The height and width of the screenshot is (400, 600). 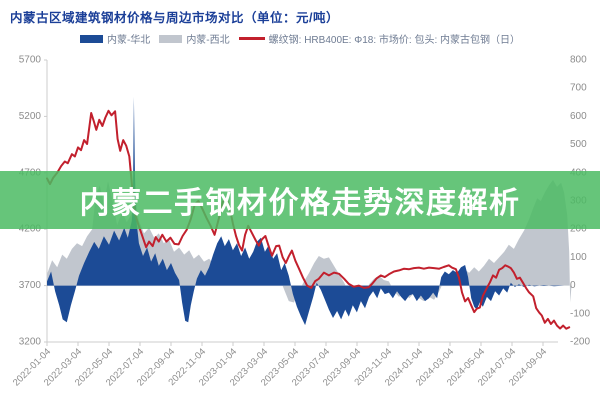 What do you see at coordinates (300, 203) in the screenshot?
I see `headline-text: 内蒙二手钢材价格走势深度解析` at bounding box center [300, 203].